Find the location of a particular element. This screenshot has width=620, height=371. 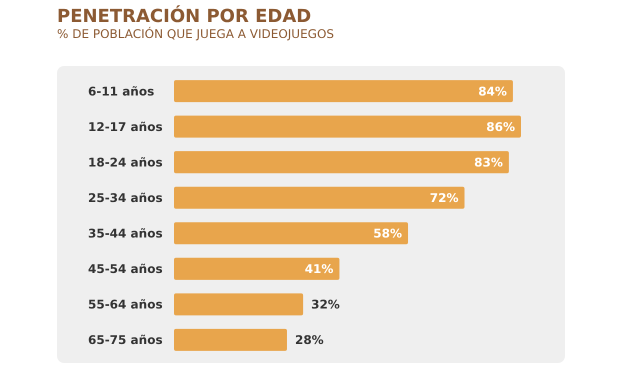

y-tick-label: 55-64 años is located at coordinates (125, 305).